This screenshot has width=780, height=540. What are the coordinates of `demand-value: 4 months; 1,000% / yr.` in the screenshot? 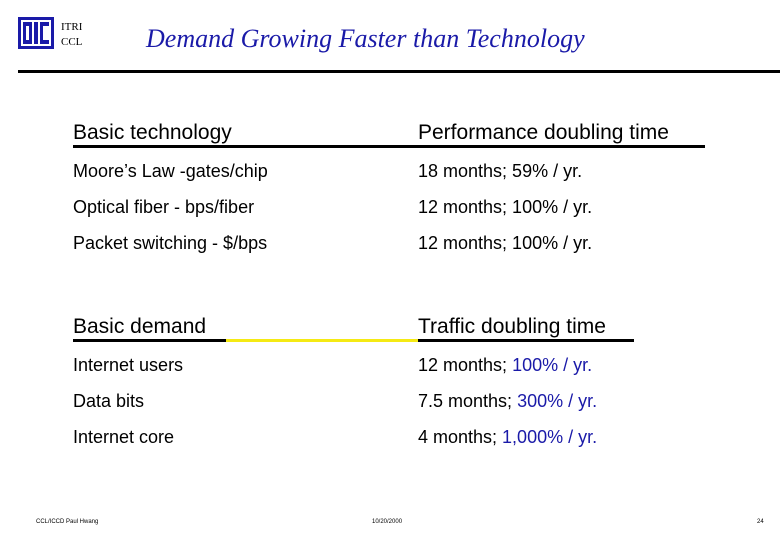 It's located at (507, 437).